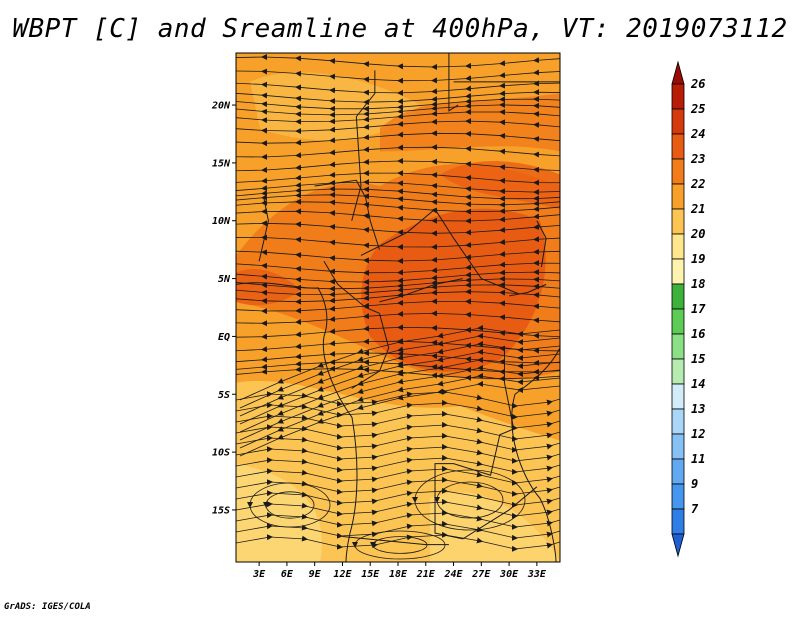 This screenshot has width=800, height=618. What do you see at coordinates (678, 545) in the screenshot?
I see `colorbar-bottom-arrow` at bounding box center [678, 545].